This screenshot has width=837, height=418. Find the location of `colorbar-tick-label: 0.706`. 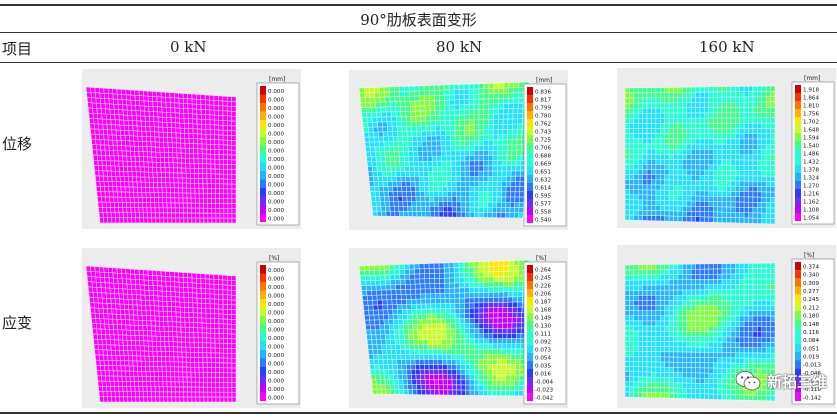

colorbar-tick-label: 0.706 is located at coordinates (543, 148).